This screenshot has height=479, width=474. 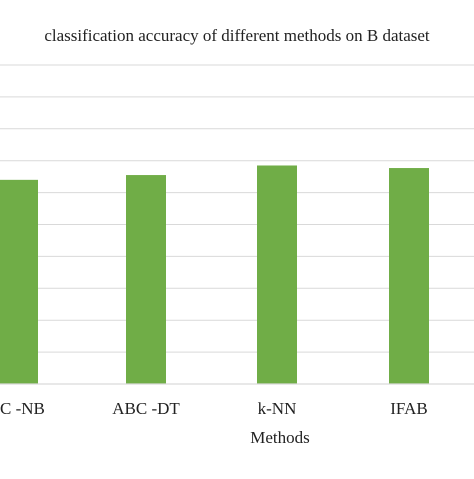 What do you see at coordinates (280, 437) in the screenshot?
I see `x-axis-label: Methods` at bounding box center [280, 437].